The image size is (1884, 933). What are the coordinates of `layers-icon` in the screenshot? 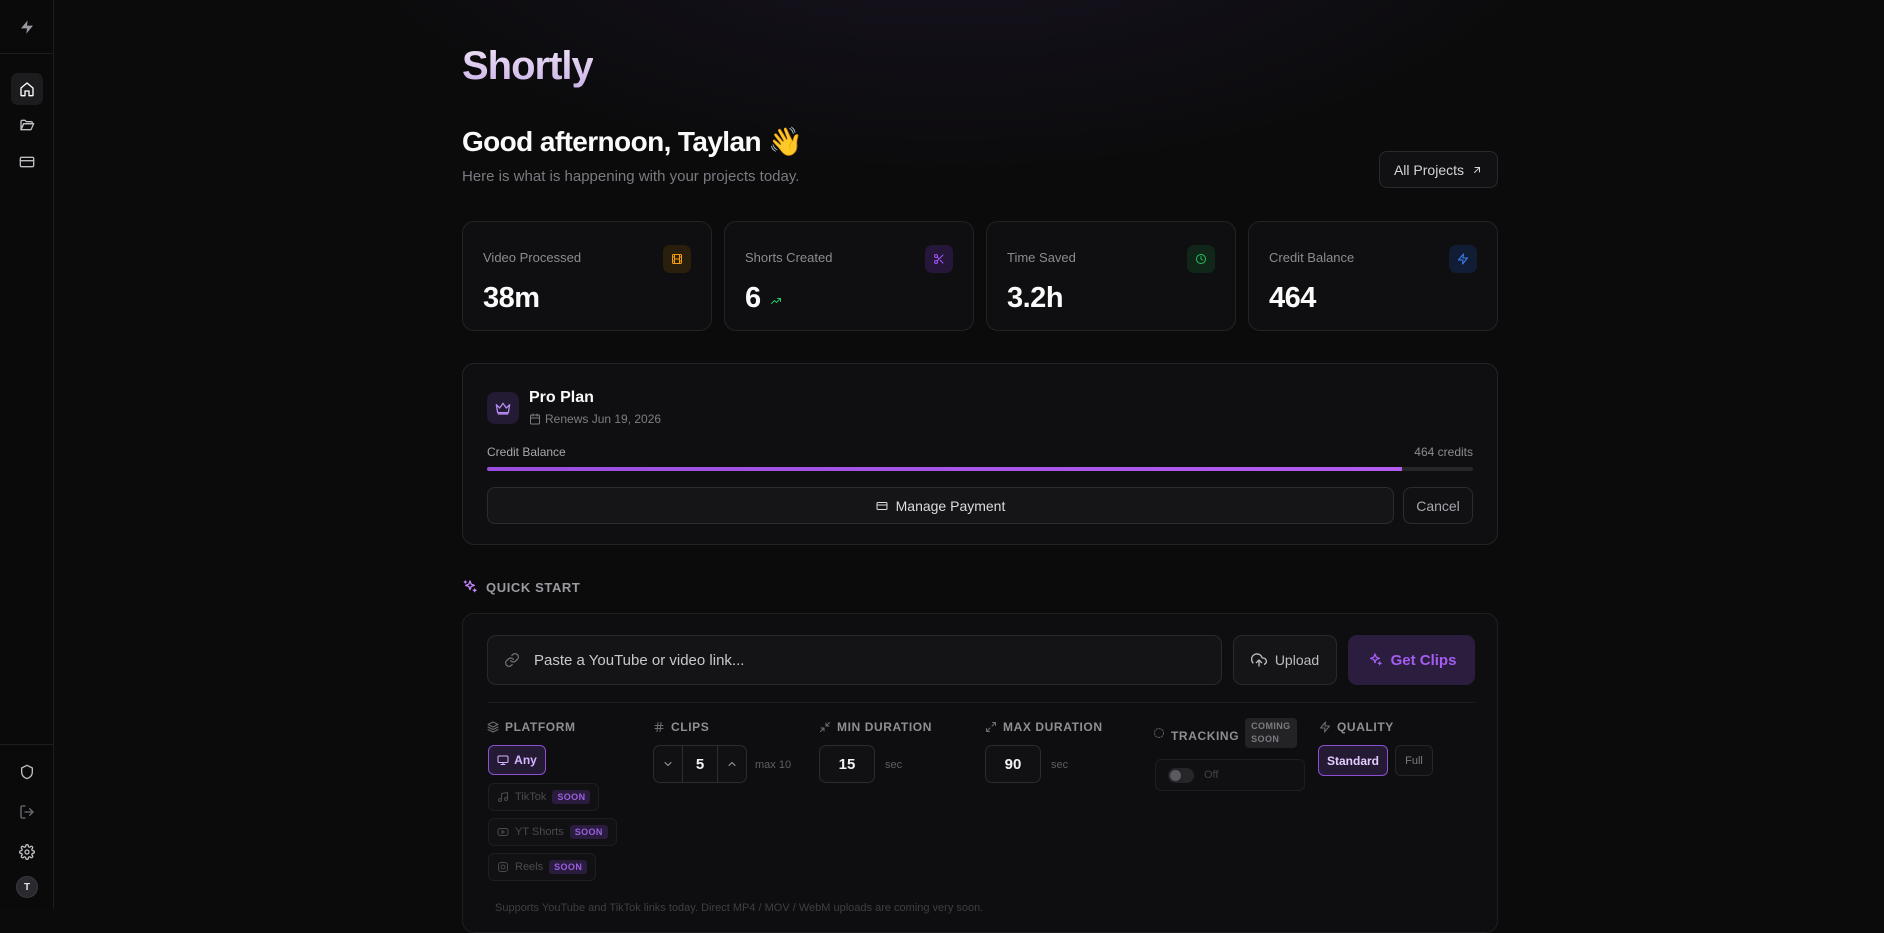 It's located at (493, 727).